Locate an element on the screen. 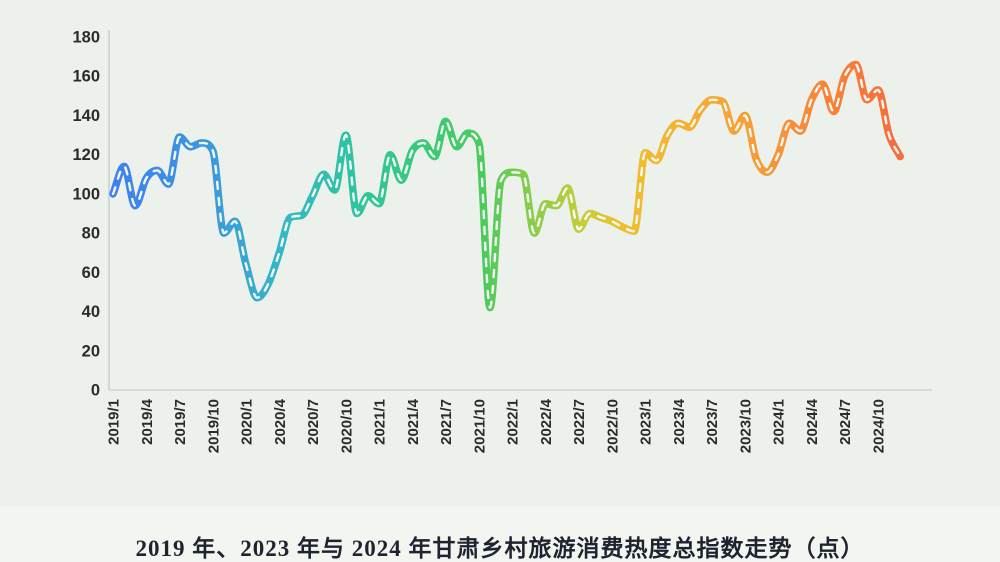 The width and height of the screenshot is (1000, 562). x-tick-label: 2024/10 is located at coordinates (879, 426).